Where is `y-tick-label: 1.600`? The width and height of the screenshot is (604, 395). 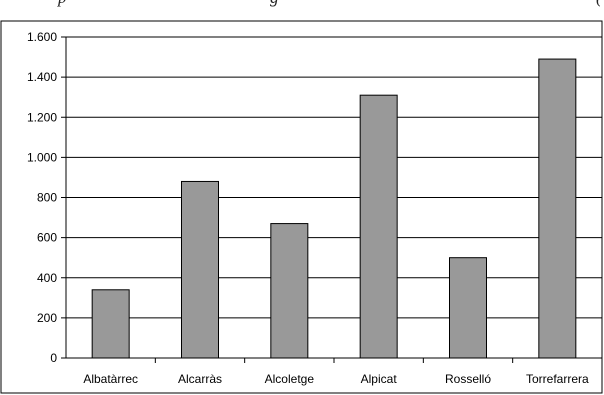 y-tick-label: 1.600 is located at coordinates (42, 37).